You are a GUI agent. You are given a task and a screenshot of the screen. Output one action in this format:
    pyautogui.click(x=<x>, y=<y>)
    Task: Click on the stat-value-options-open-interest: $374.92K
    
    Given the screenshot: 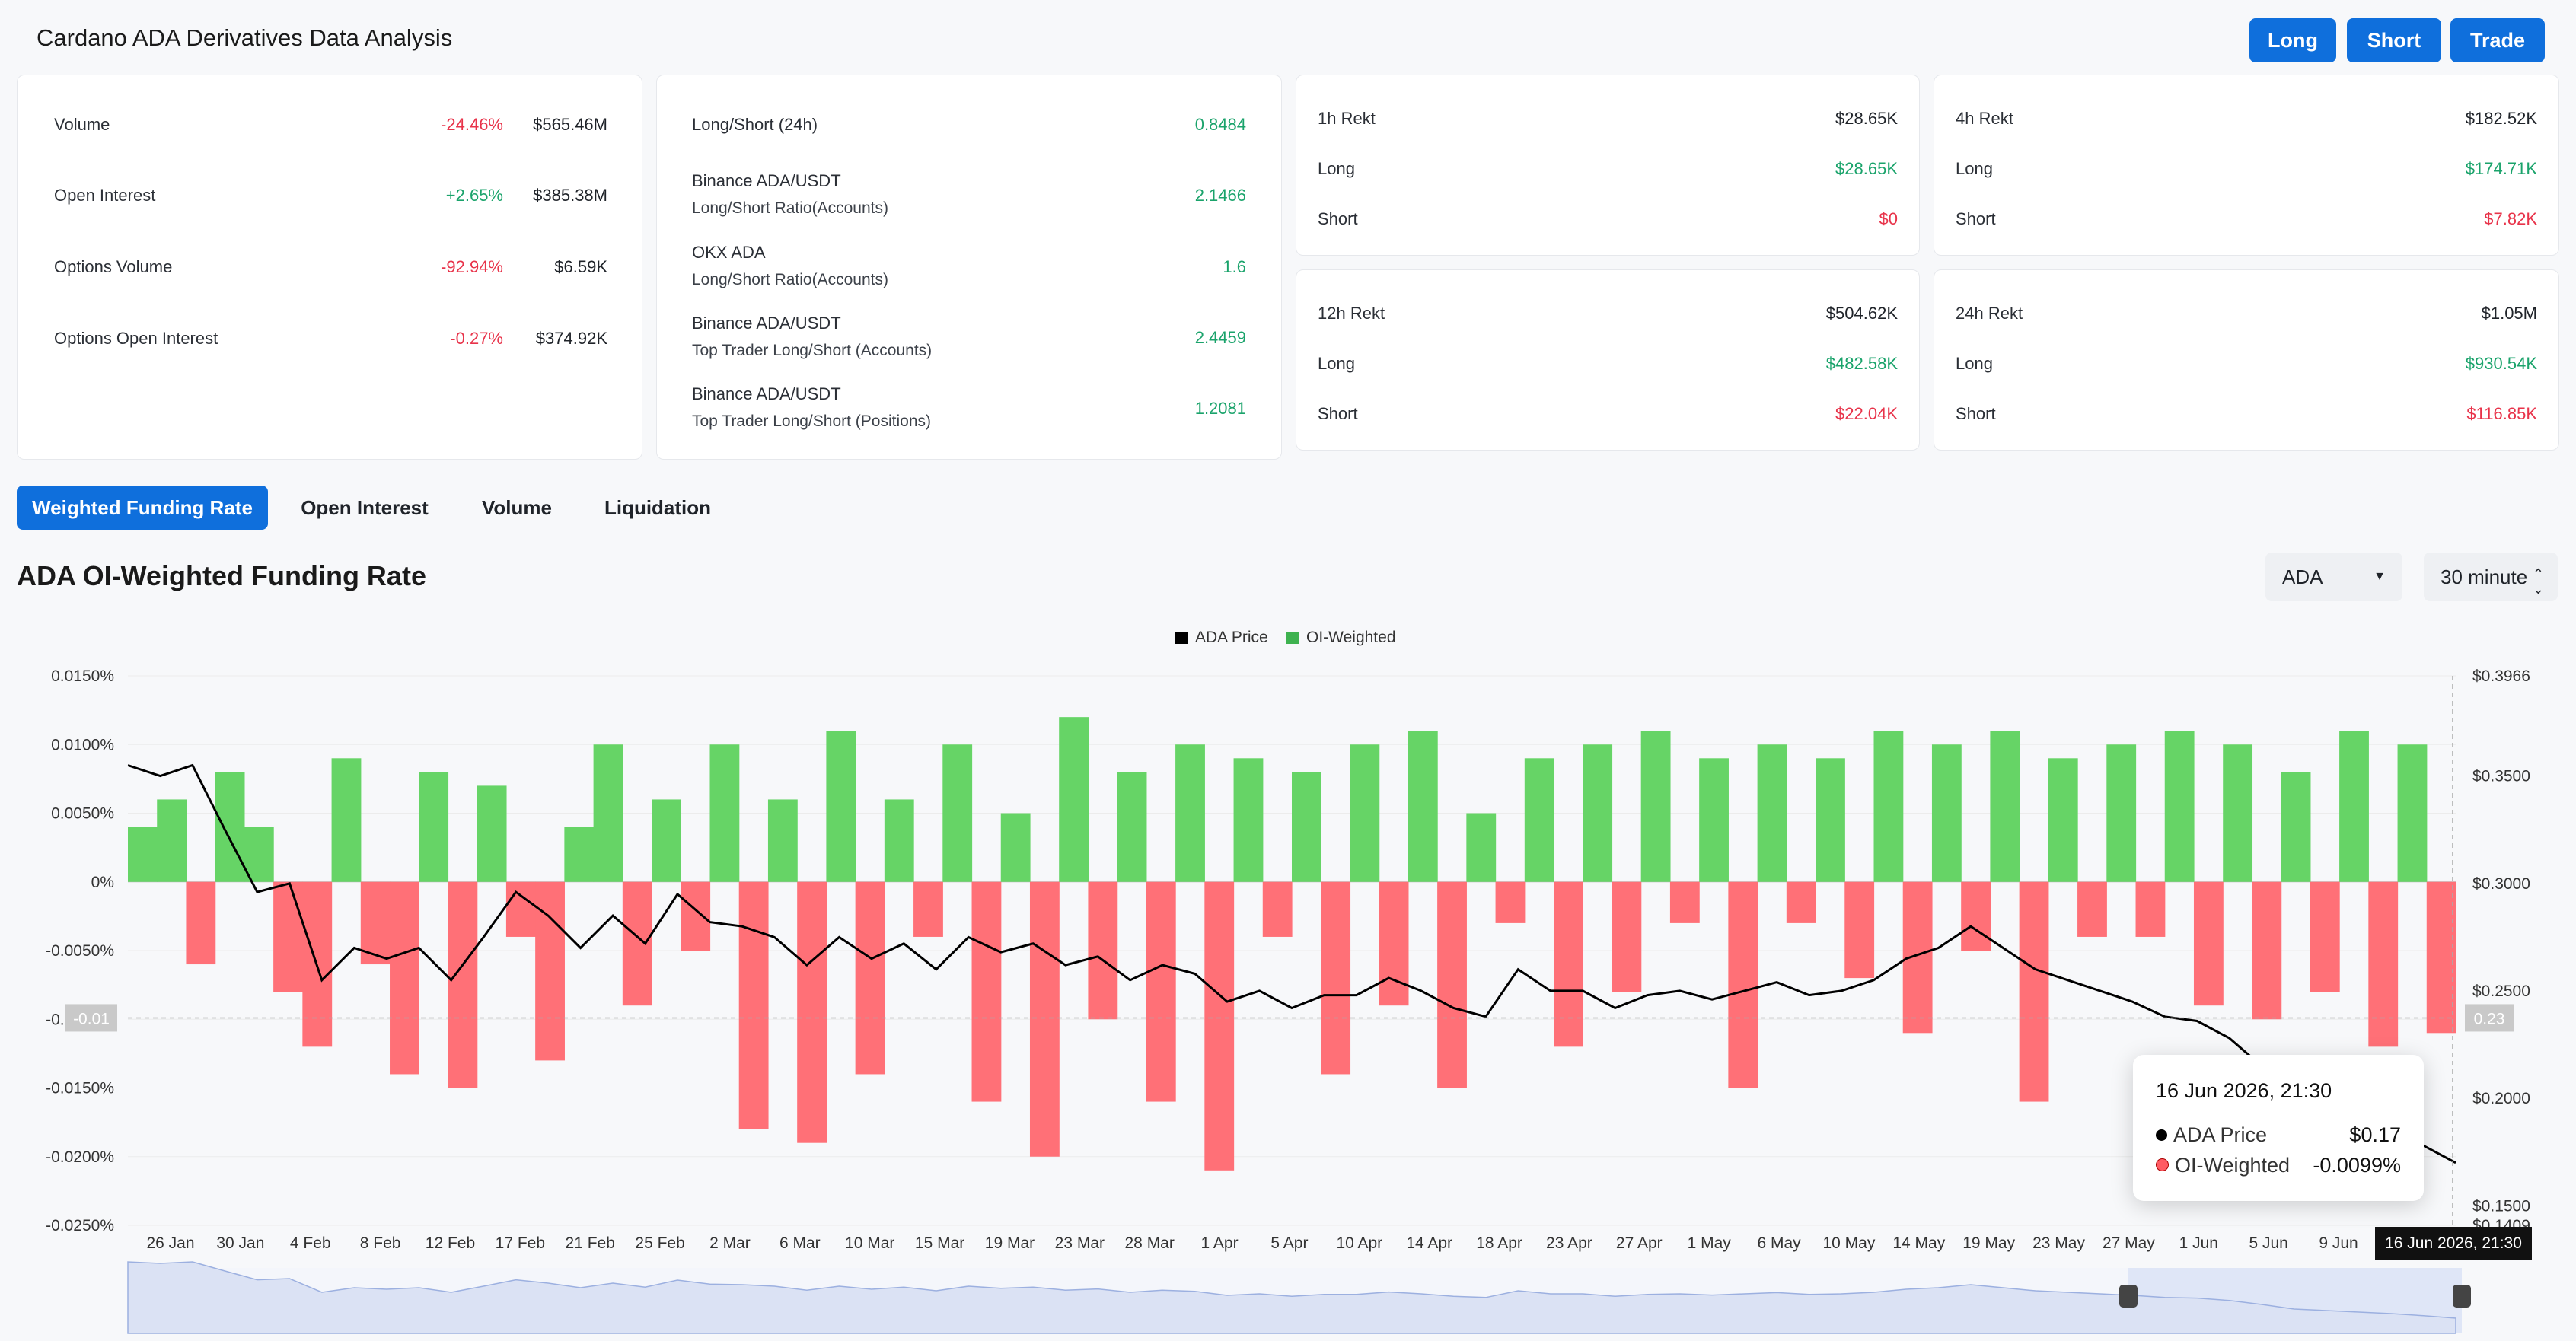 What is the action you would take?
    pyautogui.click(x=571, y=338)
    